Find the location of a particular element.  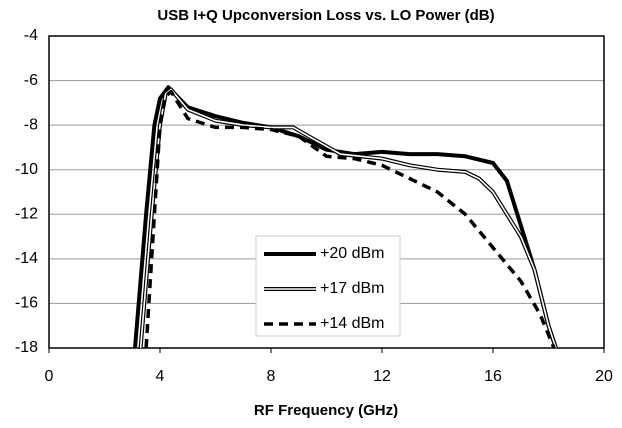

y-tick-label: -14 is located at coordinates (26, 258).